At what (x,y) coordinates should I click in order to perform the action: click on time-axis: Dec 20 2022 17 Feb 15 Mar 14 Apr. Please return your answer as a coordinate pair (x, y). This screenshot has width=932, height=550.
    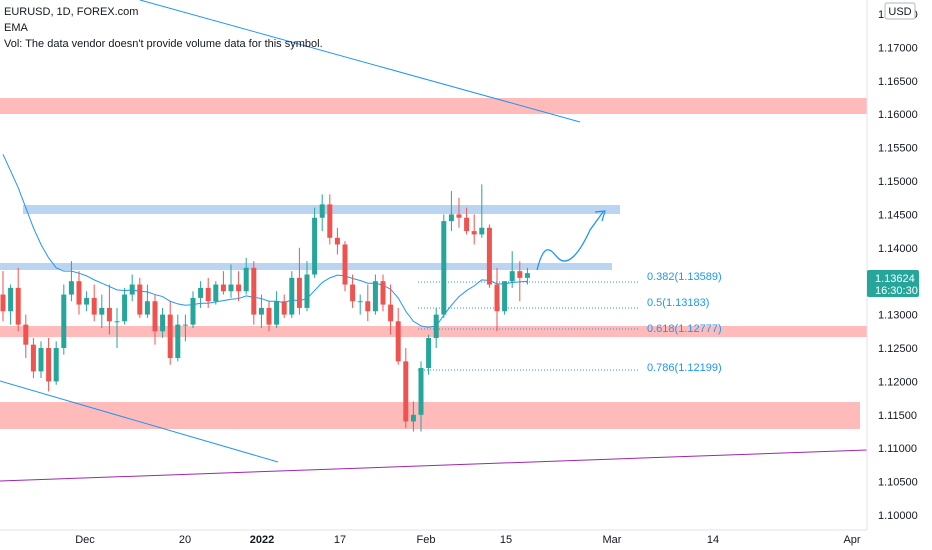
    Looking at the image, I should click on (468, 540).